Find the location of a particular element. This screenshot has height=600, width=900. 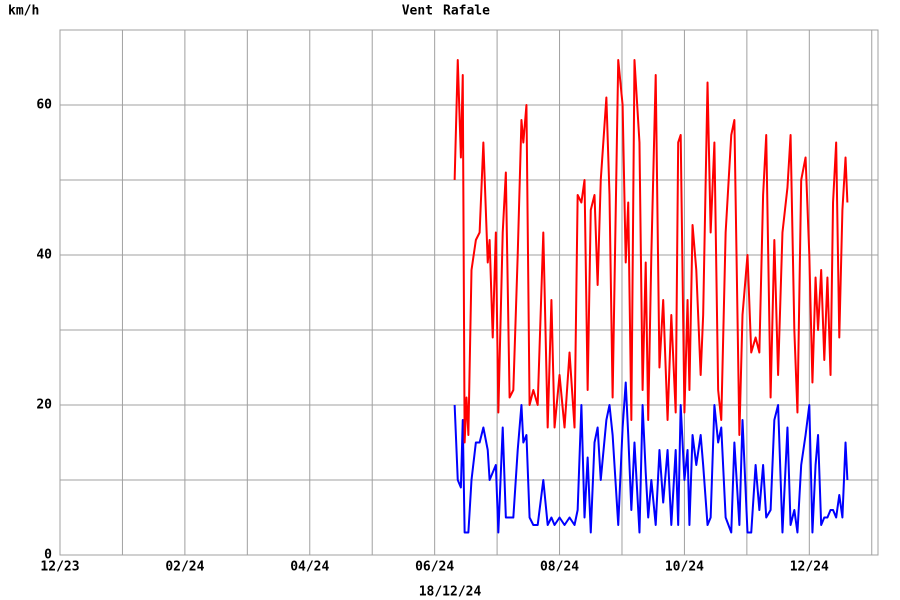

x-tick-label: 12/24 is located at coordinates (809, 567).